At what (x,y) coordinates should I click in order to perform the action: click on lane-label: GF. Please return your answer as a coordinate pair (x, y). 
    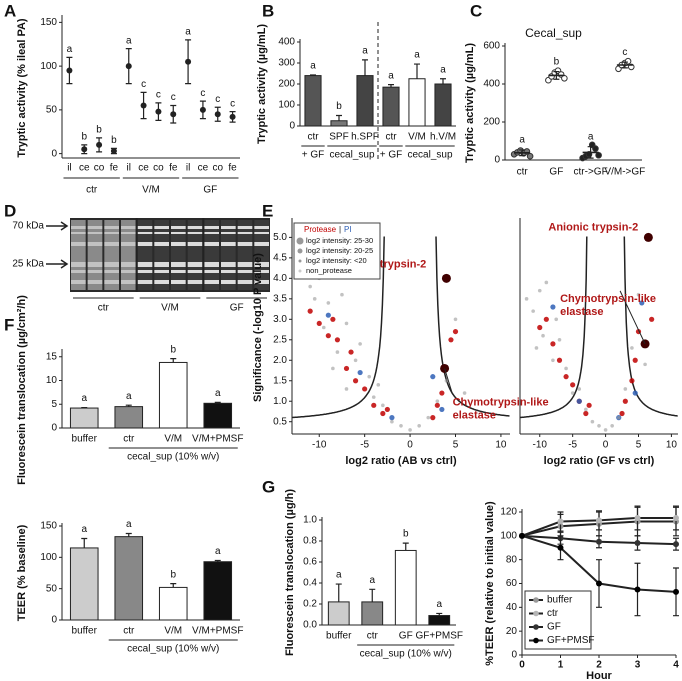
    Looking at the image, I should click on (237, 308).